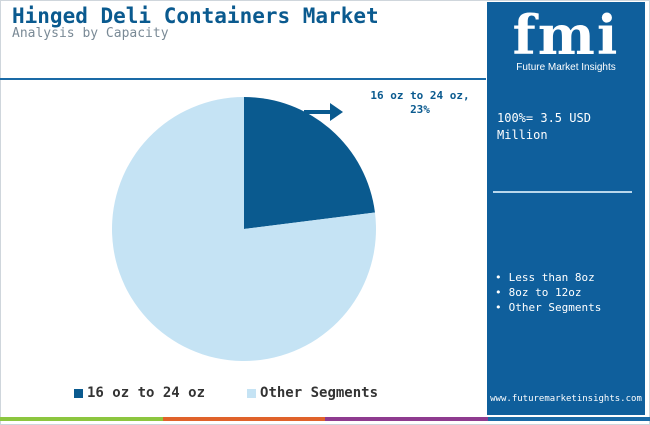  I want to click on list-item: 8oz to 12oz, so click(548, 292).